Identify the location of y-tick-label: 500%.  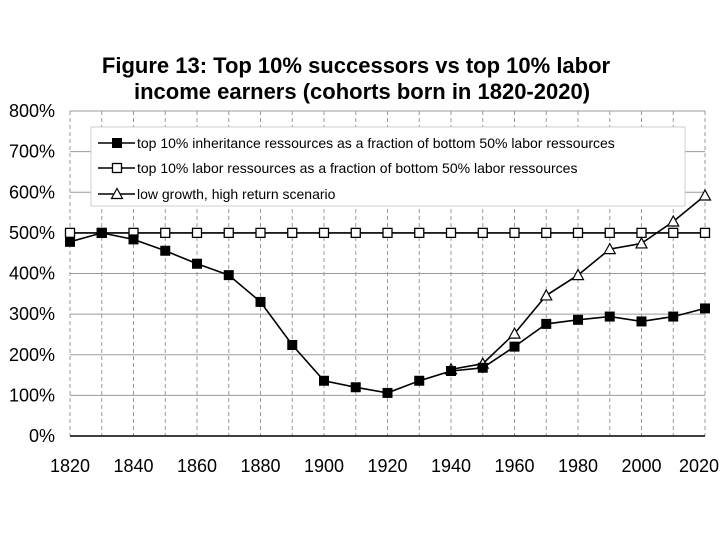
(32, 233).